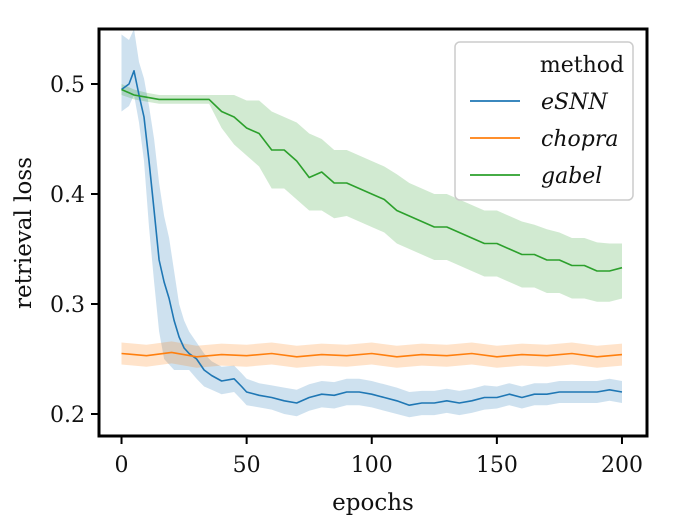  What do you see at coordinates (579, 139) in the screenshot?
I see `legend-label-chopra: chopra` at bounding box center [579, 139].